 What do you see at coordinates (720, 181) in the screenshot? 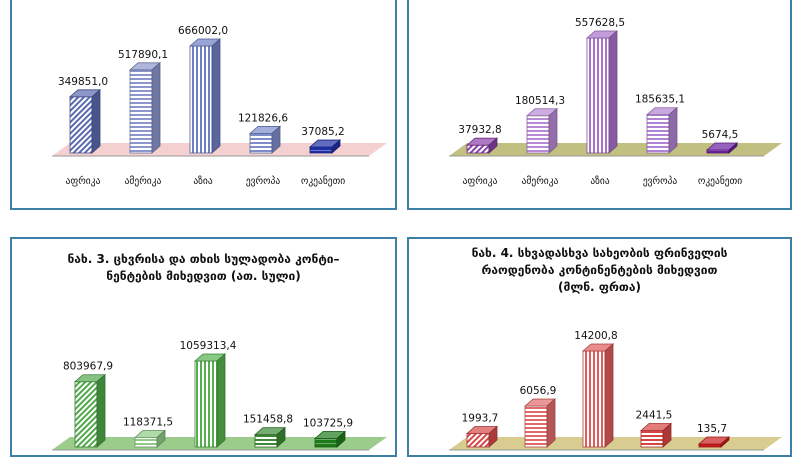
I see `category-label-5: ოკეანეთი` at bounding box center [720, 181].